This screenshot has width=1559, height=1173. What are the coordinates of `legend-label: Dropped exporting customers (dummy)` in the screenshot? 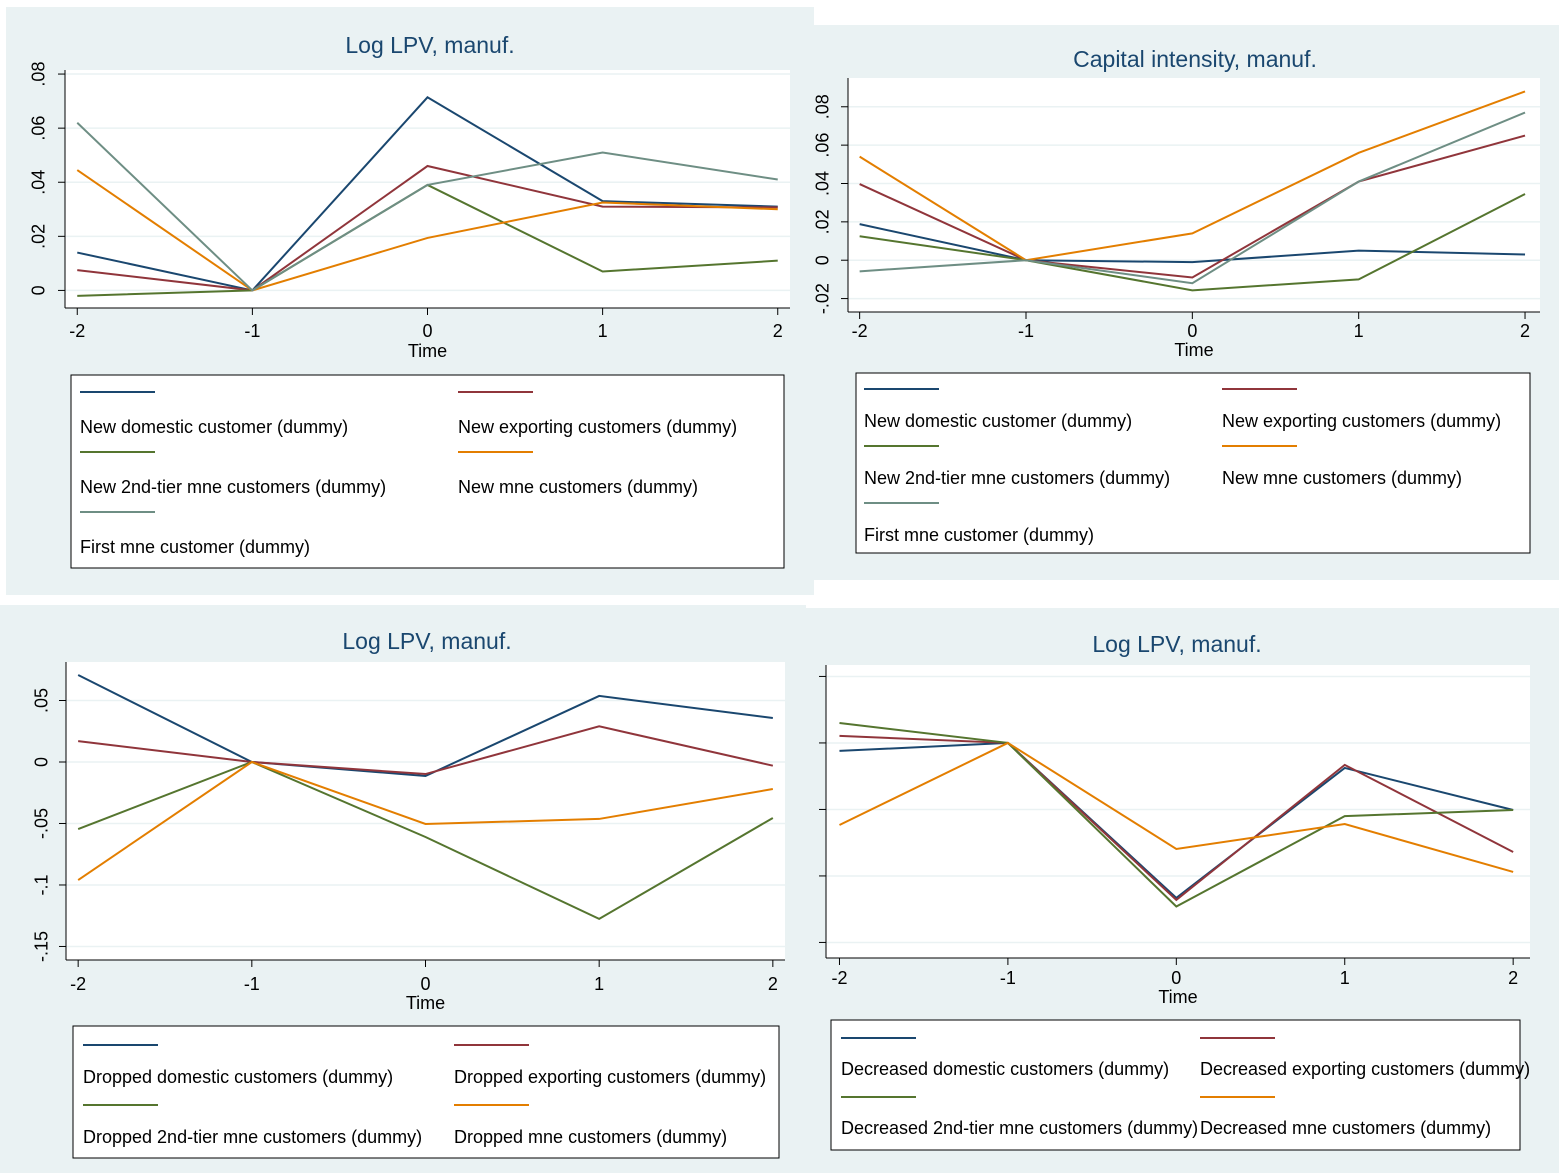 It's located at (610, 1077).